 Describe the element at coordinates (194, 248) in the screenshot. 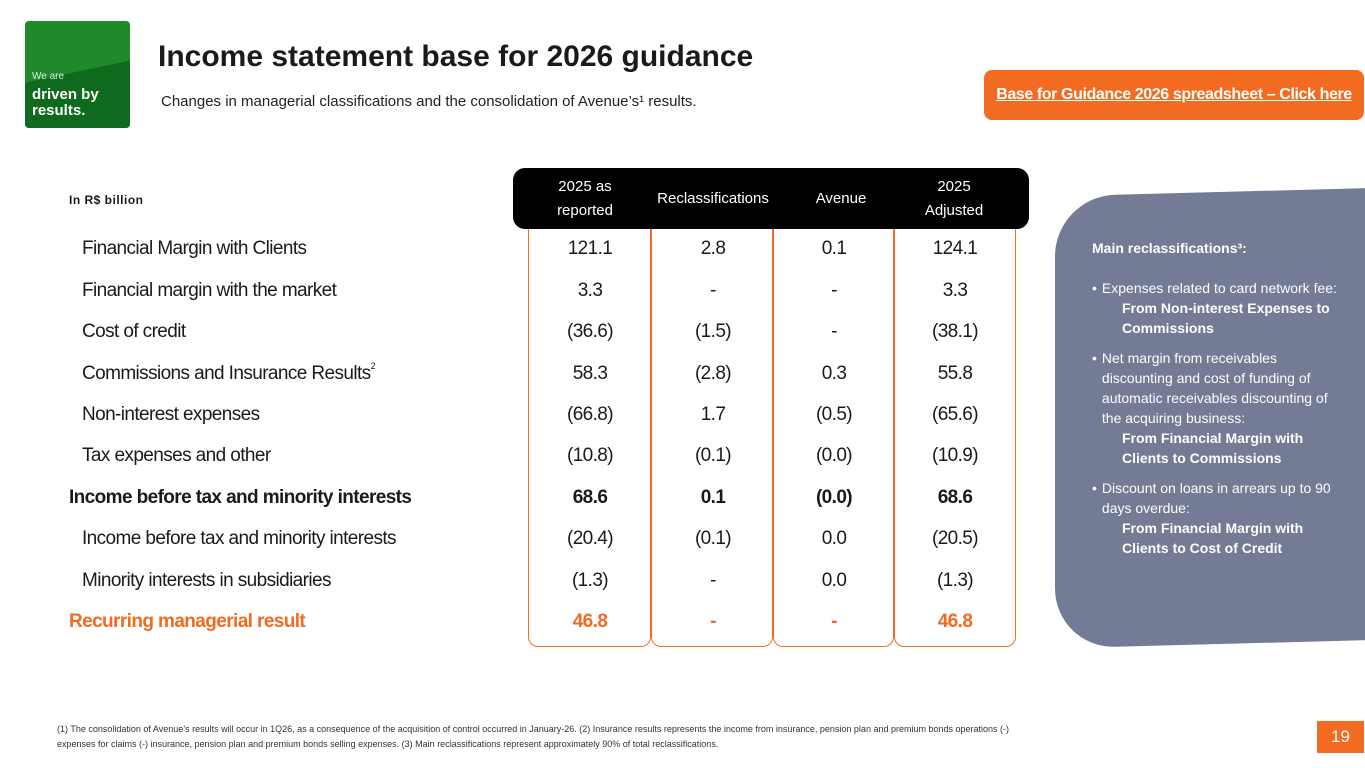

I see `row-label: Financial Margin with Clients` at that location.